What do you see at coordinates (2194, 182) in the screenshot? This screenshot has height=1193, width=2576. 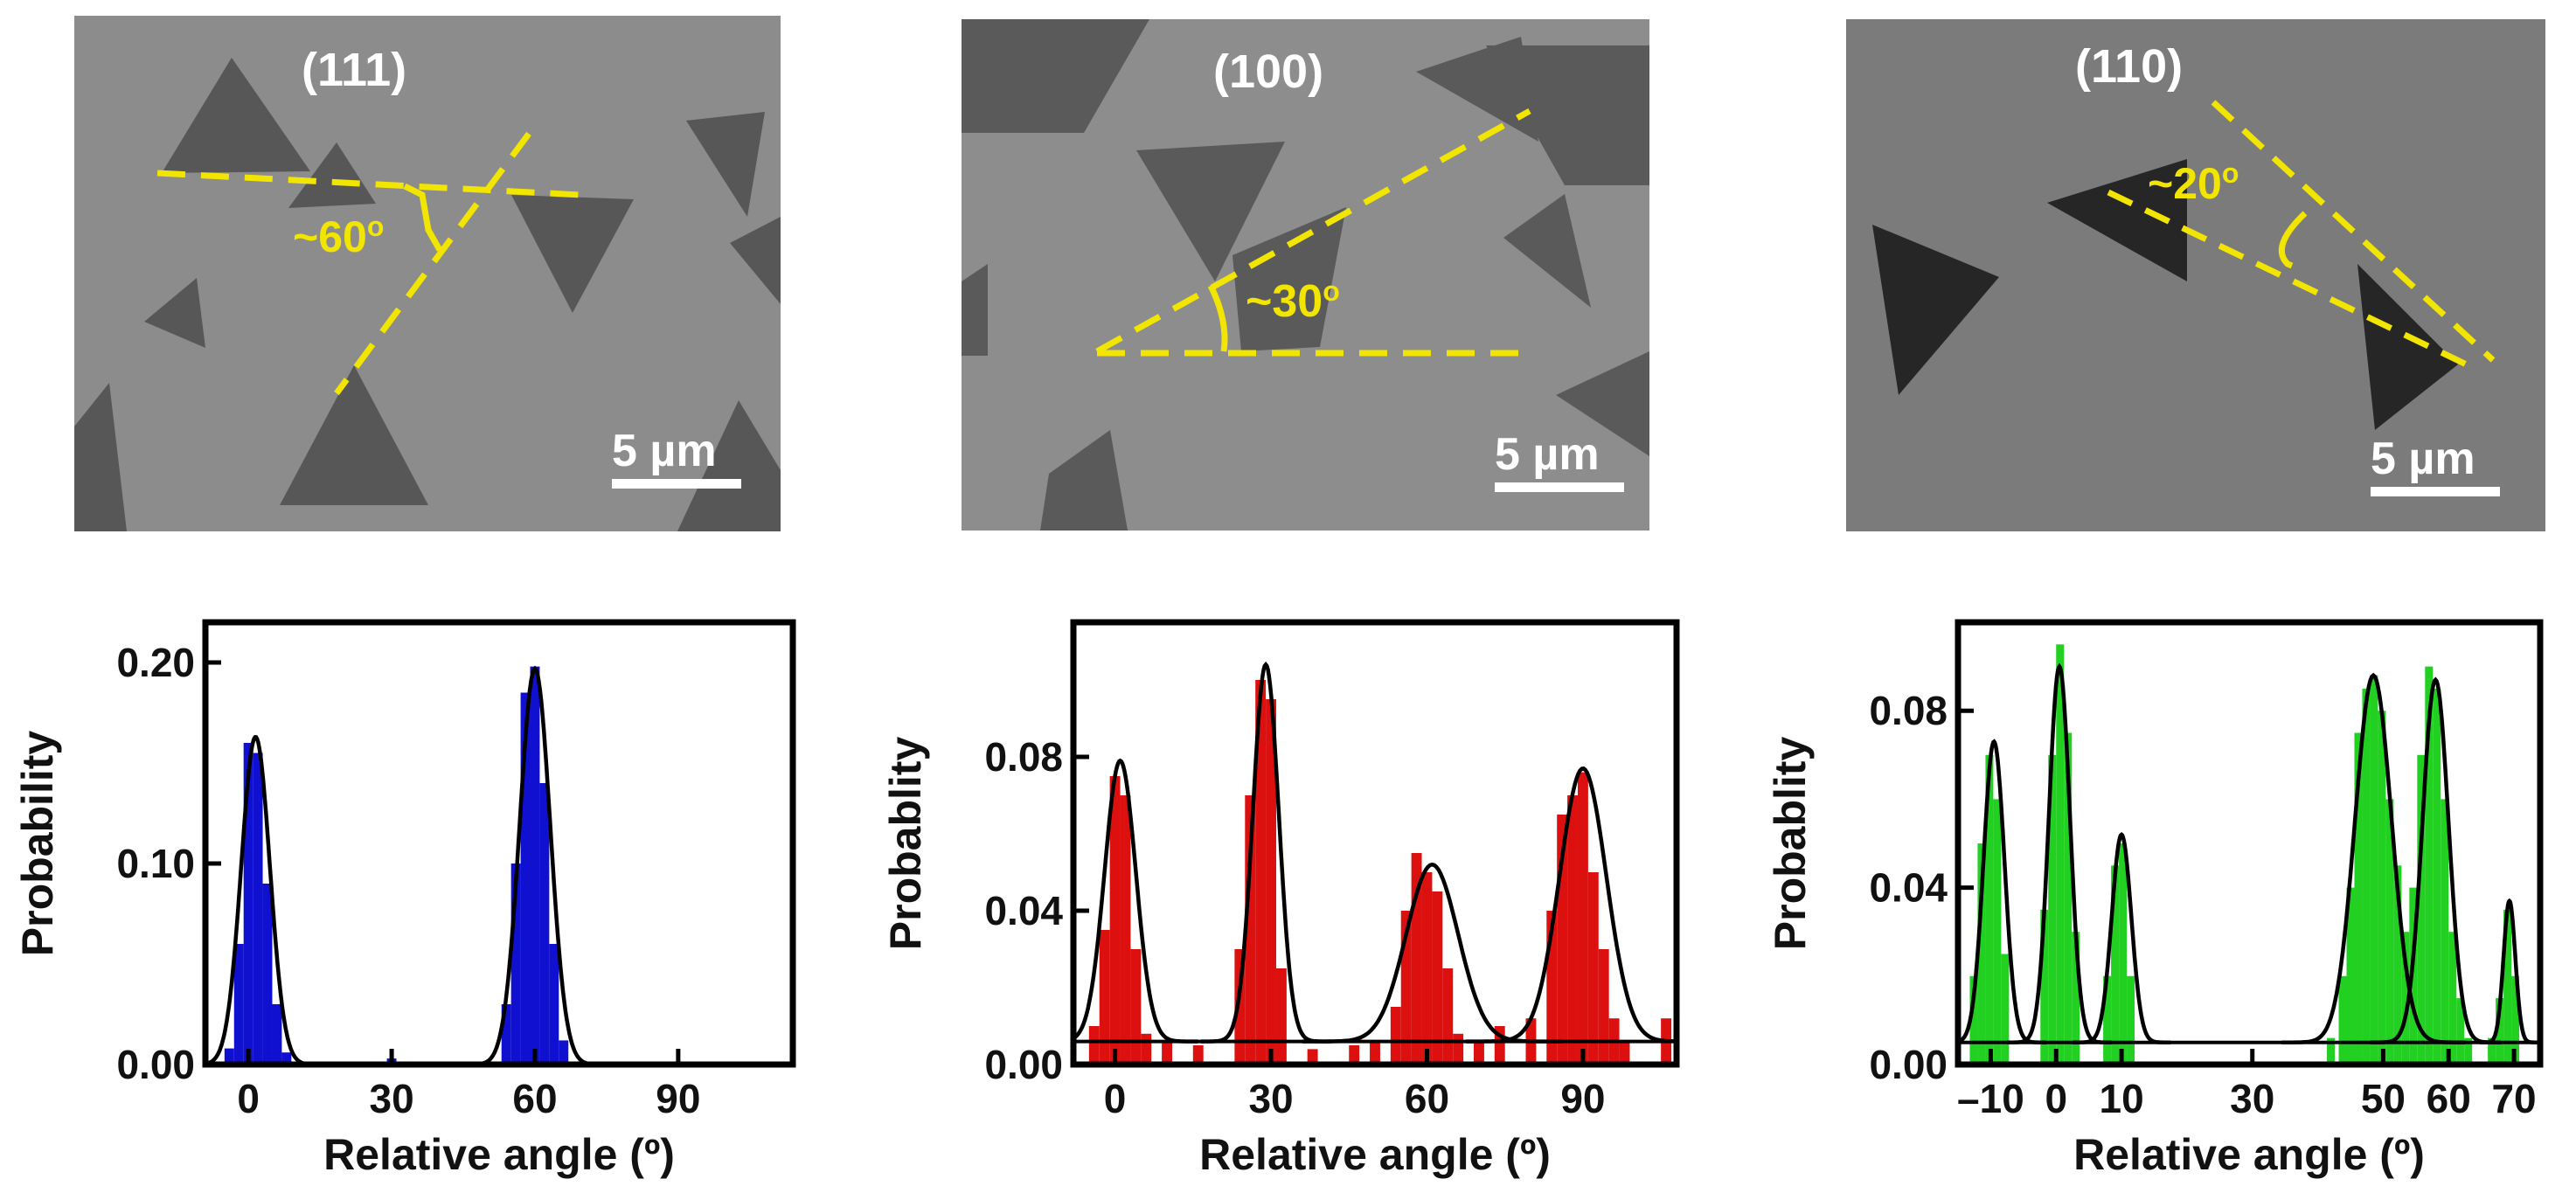 I see `angle-label-110: ~20o` at bounding box center [2194, 182].